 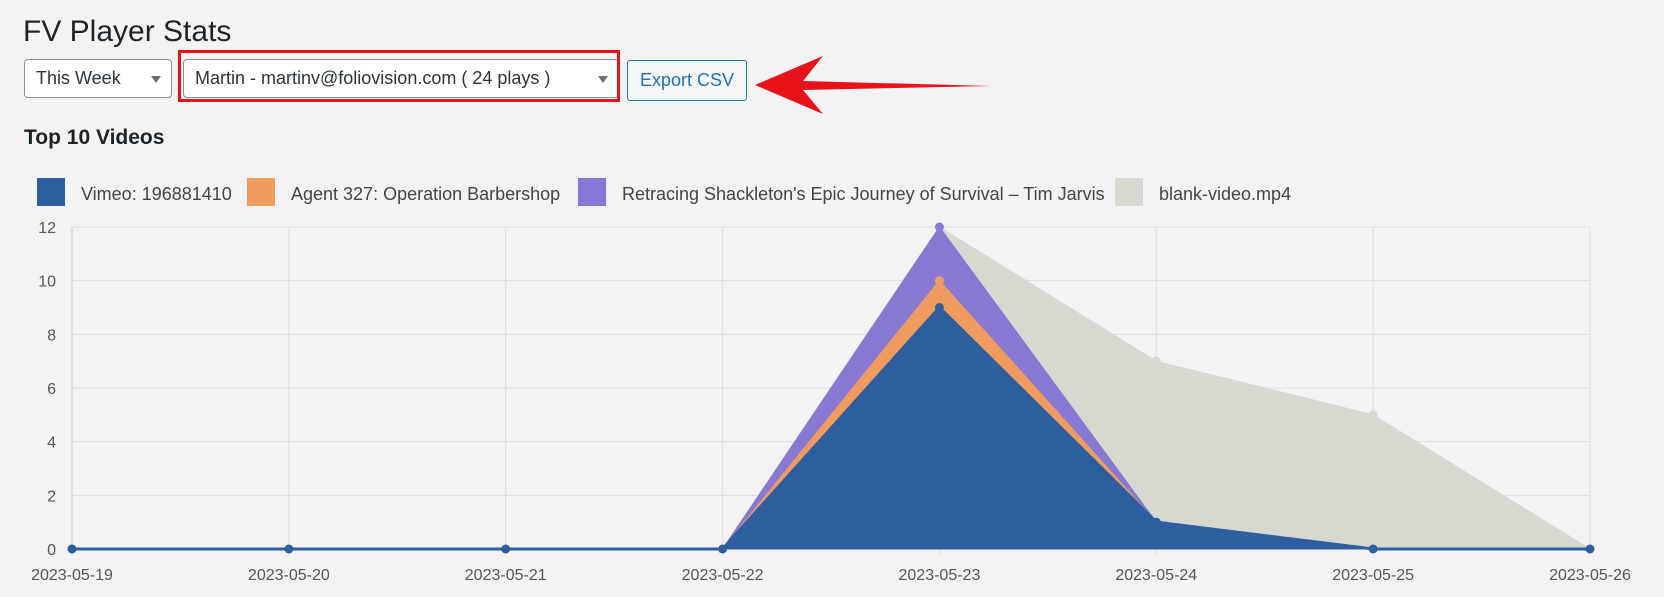 I want to click on y-tick-label: 0, so click(x=51, y=550).